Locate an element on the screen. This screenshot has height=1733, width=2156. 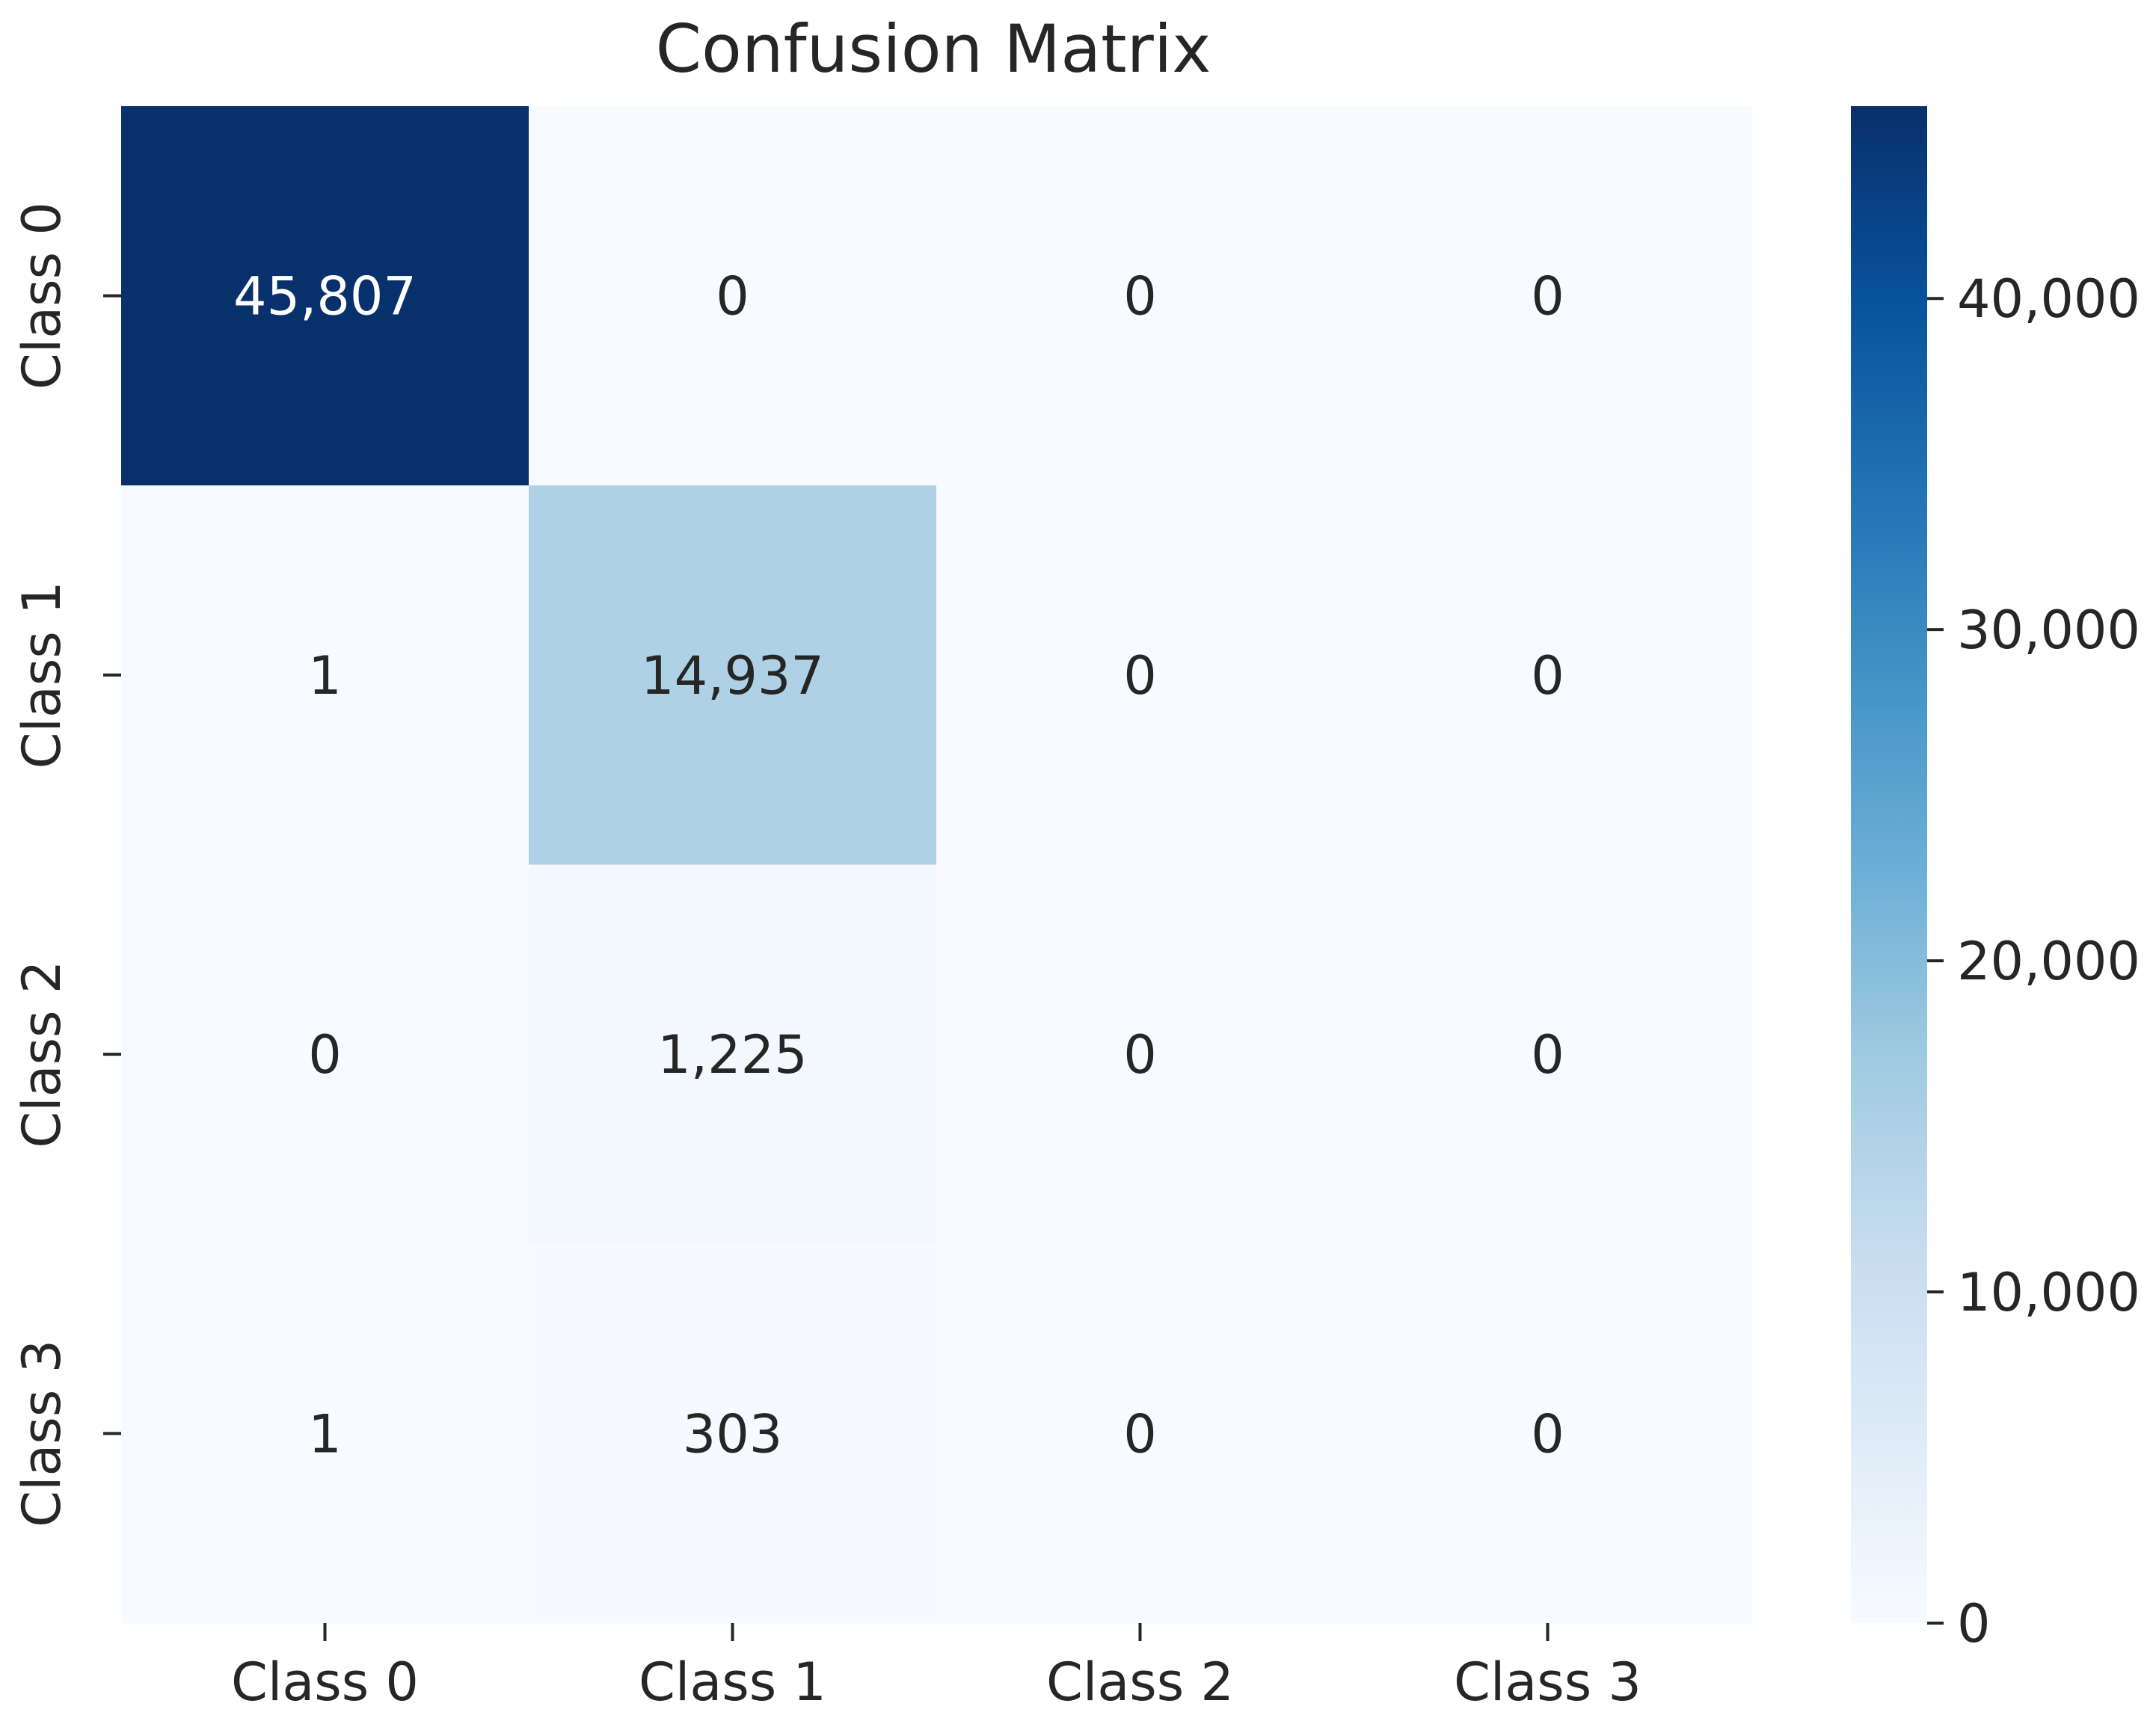
heatmap-cell-r2-c0 is located at coordinates (325, 1055).